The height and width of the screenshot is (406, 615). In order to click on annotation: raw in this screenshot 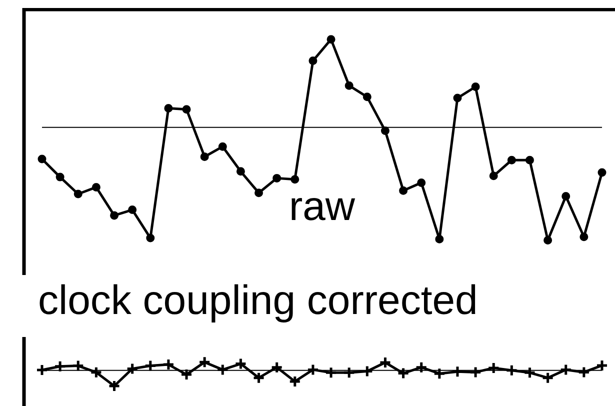, I will do `click(322, 205)`.